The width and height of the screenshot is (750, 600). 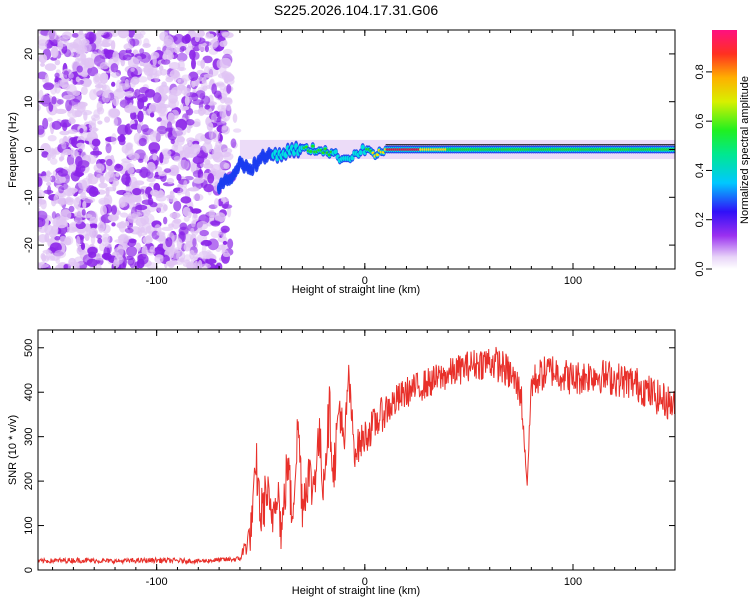 I want to click on colorbar-tick-label: 0.8, so click(x=700, y=71).